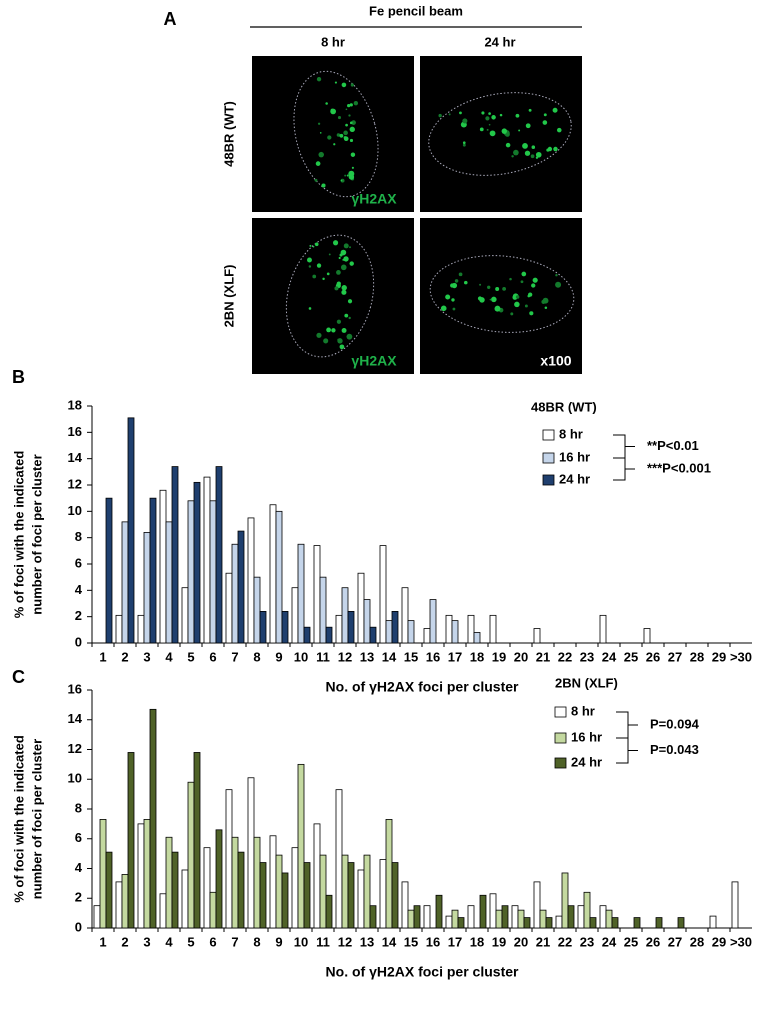 This screenshot has width=758, height=1016. Describe the element at coordinates (433, 656) in the screenshot. I see `x-tick-label: 16` at that location.